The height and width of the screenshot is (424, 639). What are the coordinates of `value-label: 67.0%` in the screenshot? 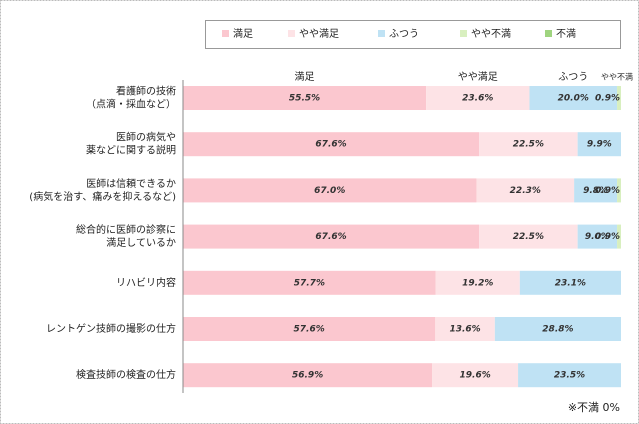 It's located at (329, 191).